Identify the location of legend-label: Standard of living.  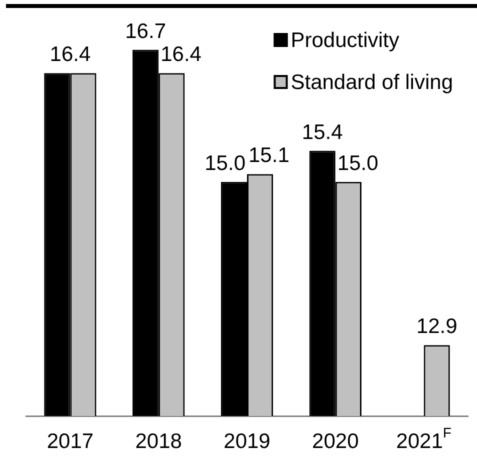
(372, 82).